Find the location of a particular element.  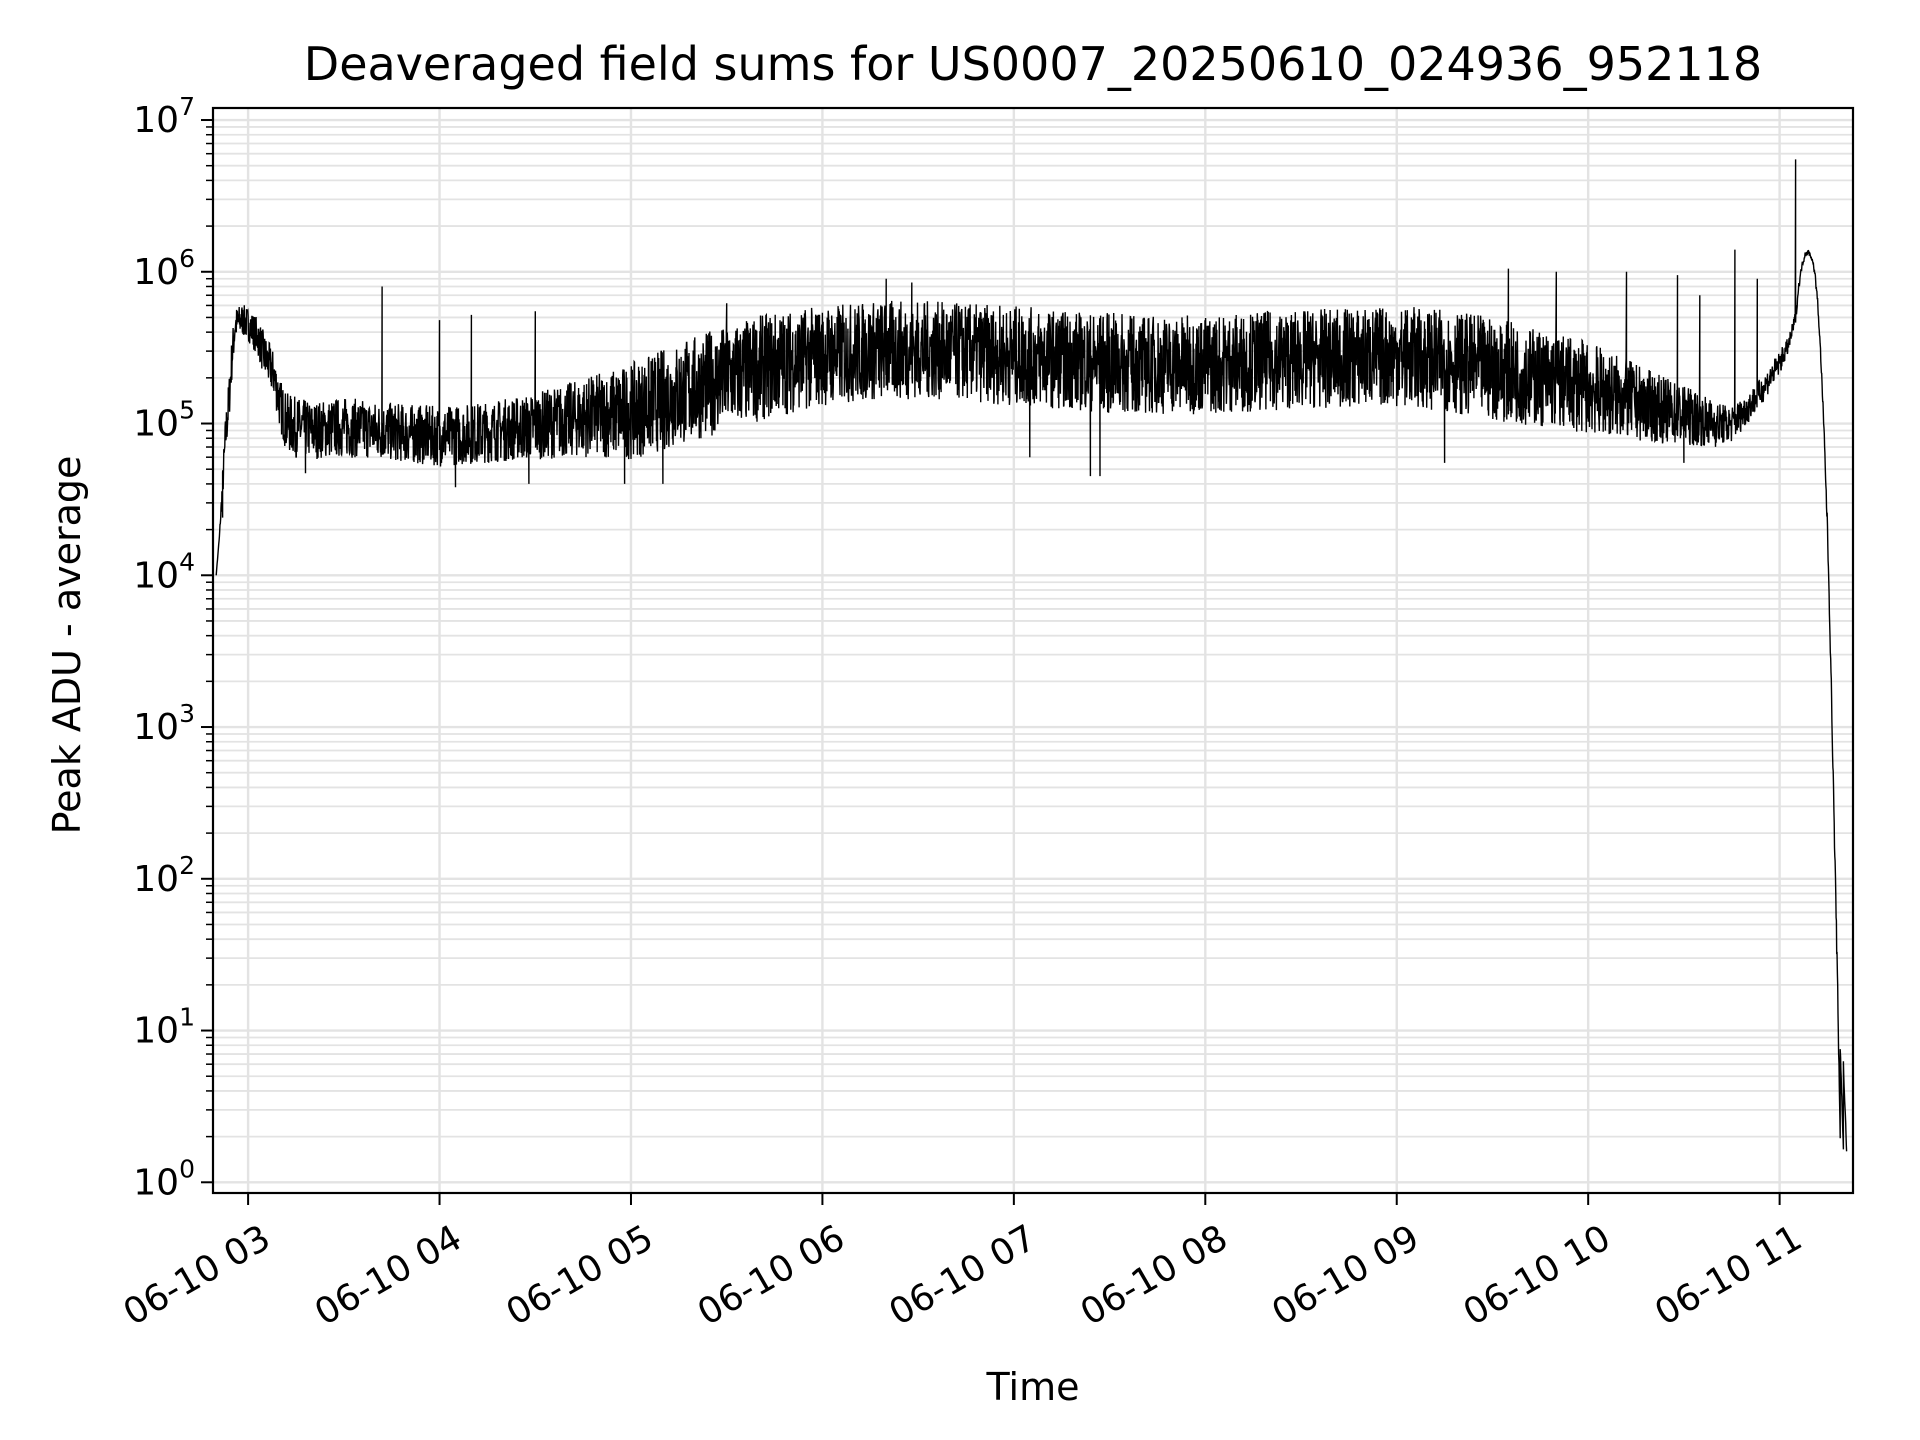

x-tick-label: 06-10 07 is located at coordinates (962, 1275).